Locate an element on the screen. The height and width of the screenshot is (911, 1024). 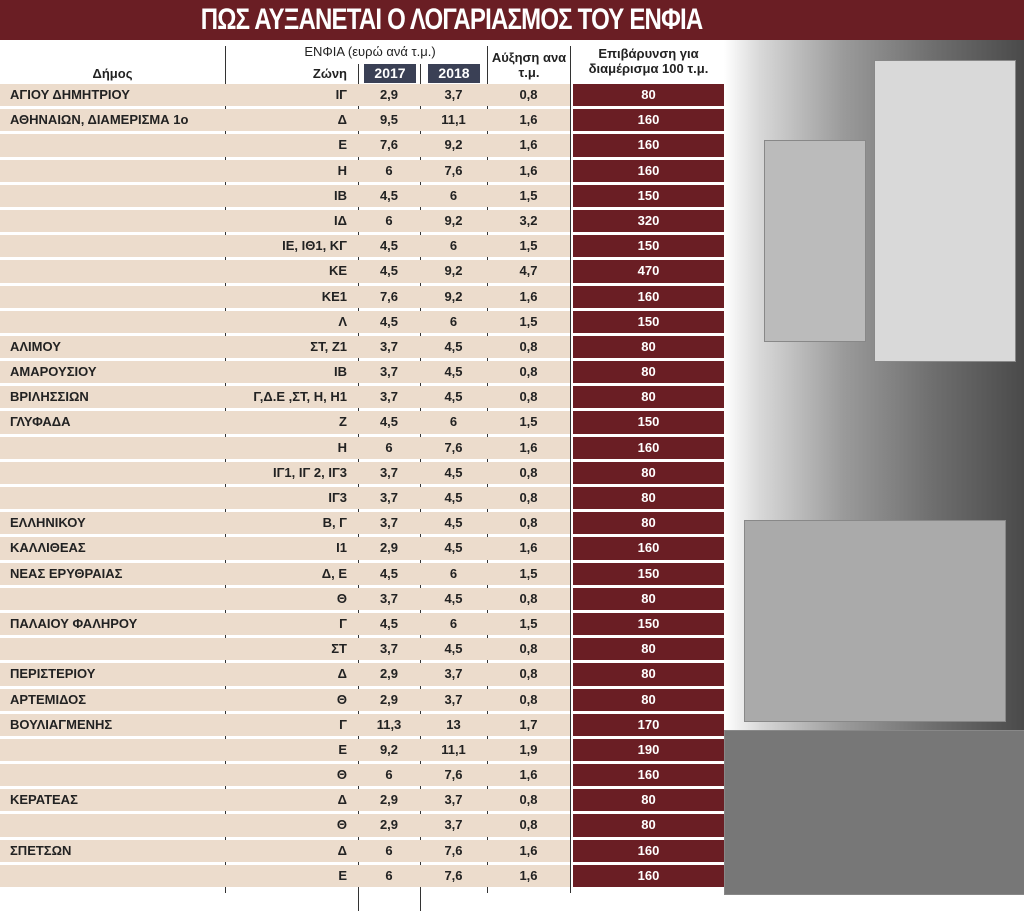
table-row: ΚΑΛΛΙΘΕΑΣ Ι1 2,9 4,5 1,6 160 is located at coordinates (362, 548).